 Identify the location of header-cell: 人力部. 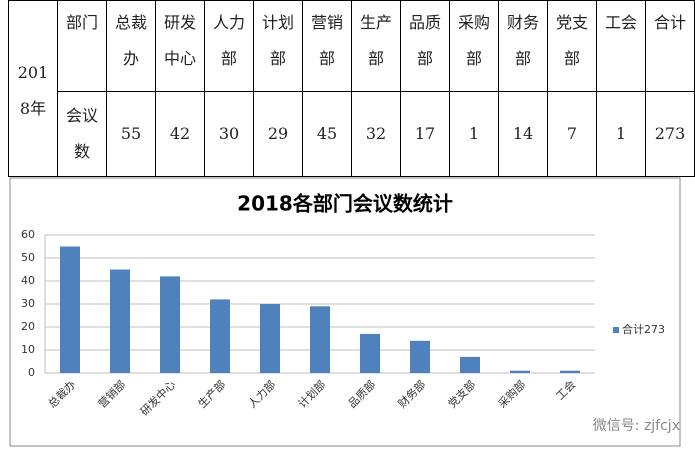
(229, 46).